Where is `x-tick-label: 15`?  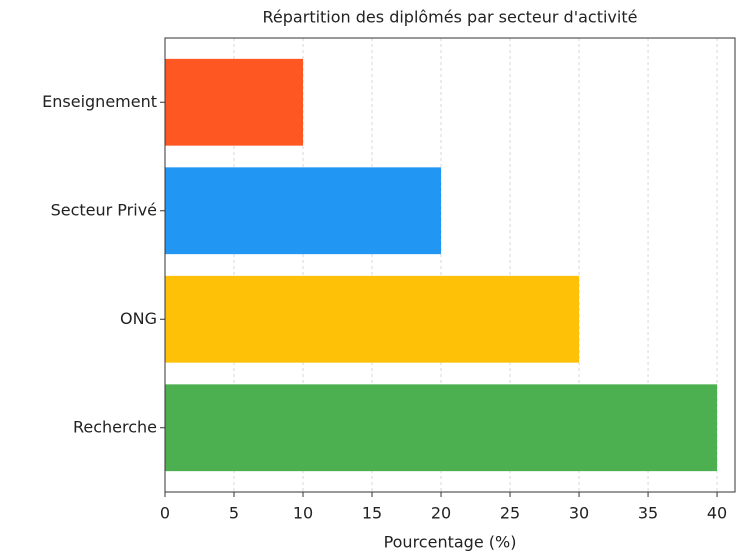 x-tick-label: 15 is located at coordinates (372, 513).